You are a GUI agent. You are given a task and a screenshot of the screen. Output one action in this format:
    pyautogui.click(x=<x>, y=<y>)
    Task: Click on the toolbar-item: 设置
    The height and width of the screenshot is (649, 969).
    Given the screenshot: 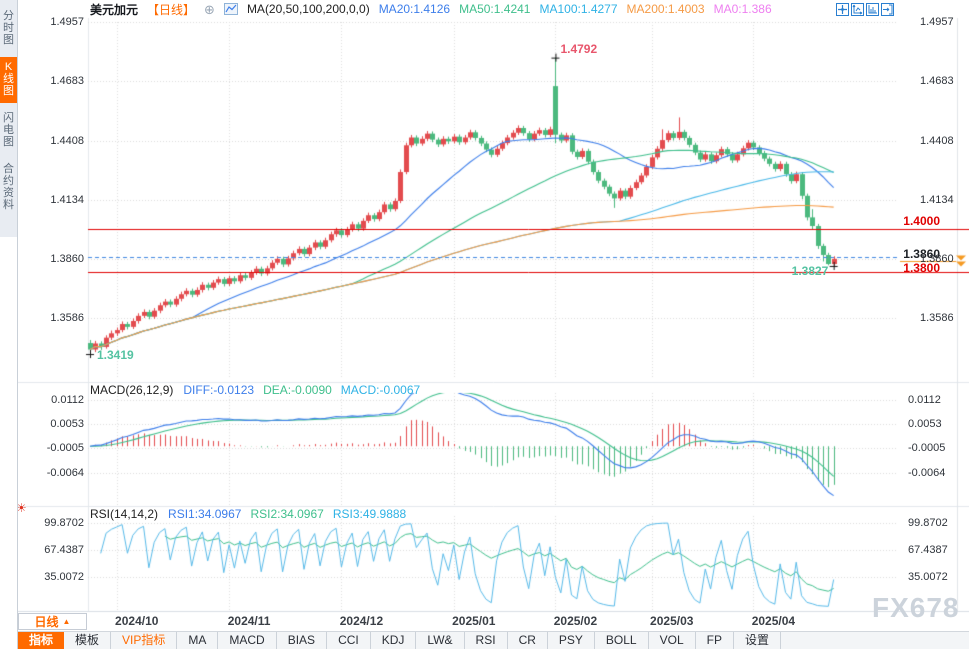 What is the action you would take?
    pyautogui.click(x=757, y=640)
    